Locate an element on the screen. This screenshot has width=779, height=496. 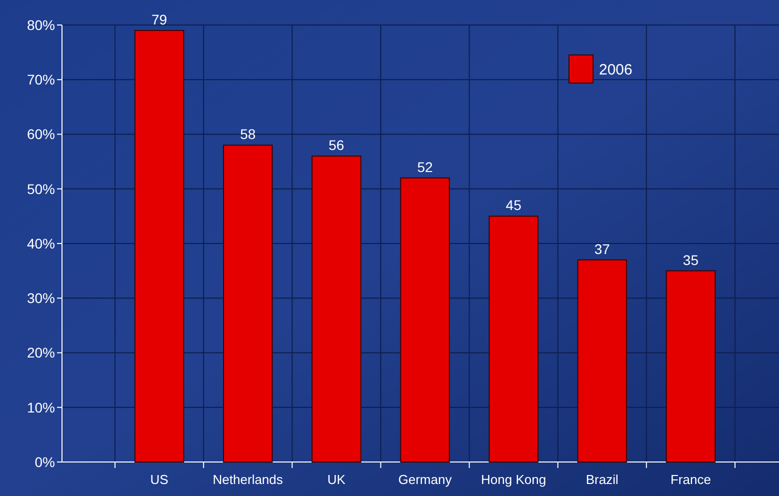
x-tick-label: UK is located at coordinates (336, 479).